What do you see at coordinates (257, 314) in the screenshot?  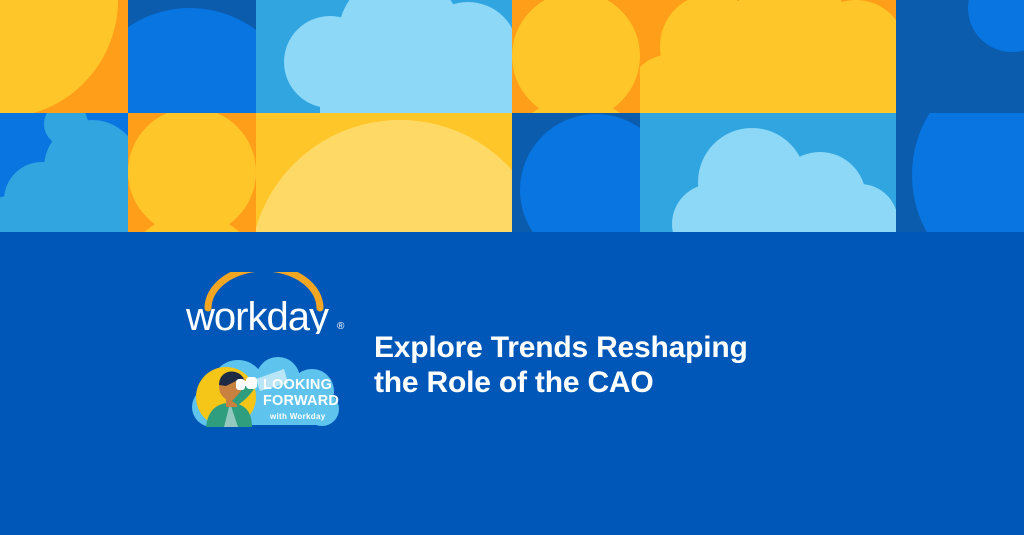 I see `workday-wordmark: workday` at bounding box center [257, 314].